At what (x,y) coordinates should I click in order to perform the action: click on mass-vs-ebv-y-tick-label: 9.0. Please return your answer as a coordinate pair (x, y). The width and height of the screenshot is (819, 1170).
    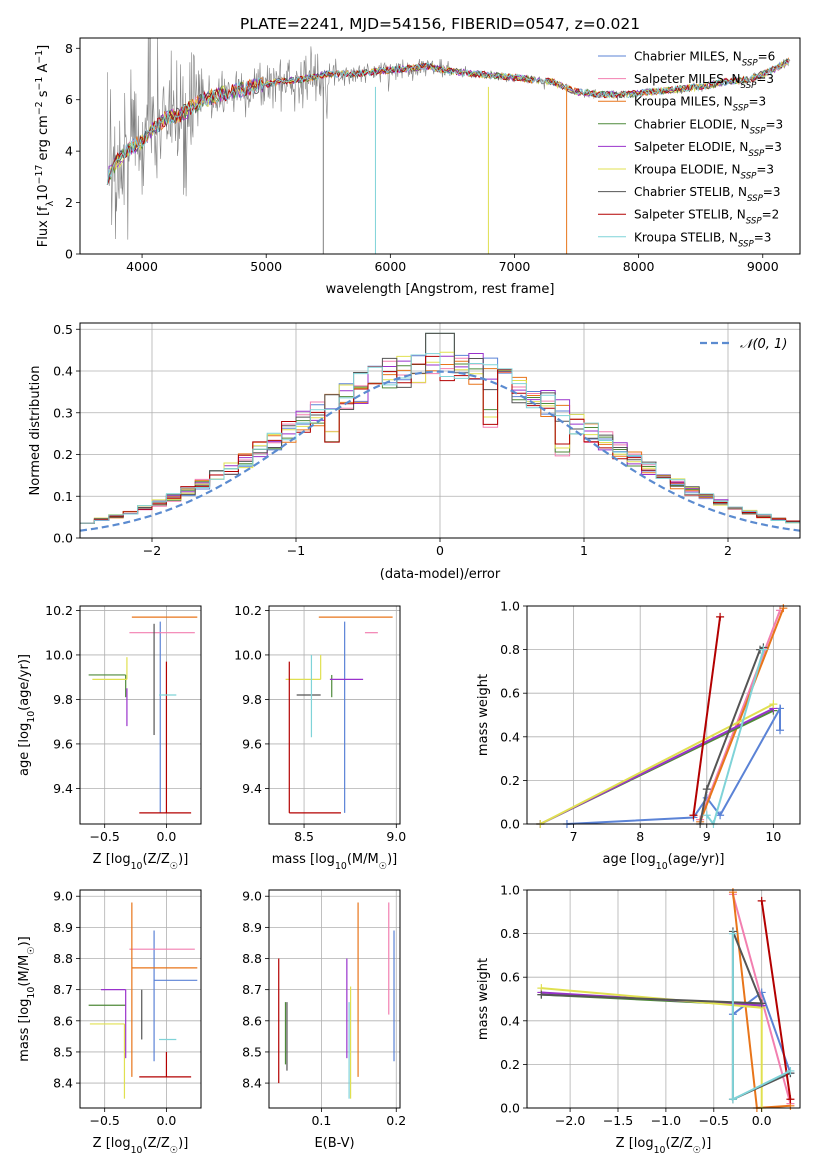
    Looking at the image, I should click on (252, 896).